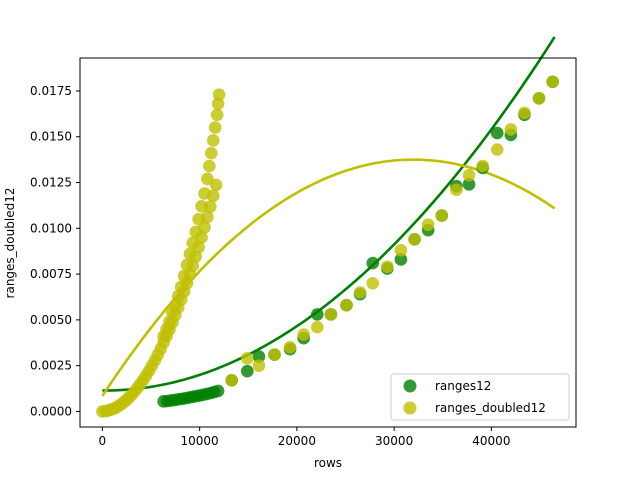  Describe the element at coordinates (410, 386) in the screenshot. I see `legend-marker-ranges12` at that location.